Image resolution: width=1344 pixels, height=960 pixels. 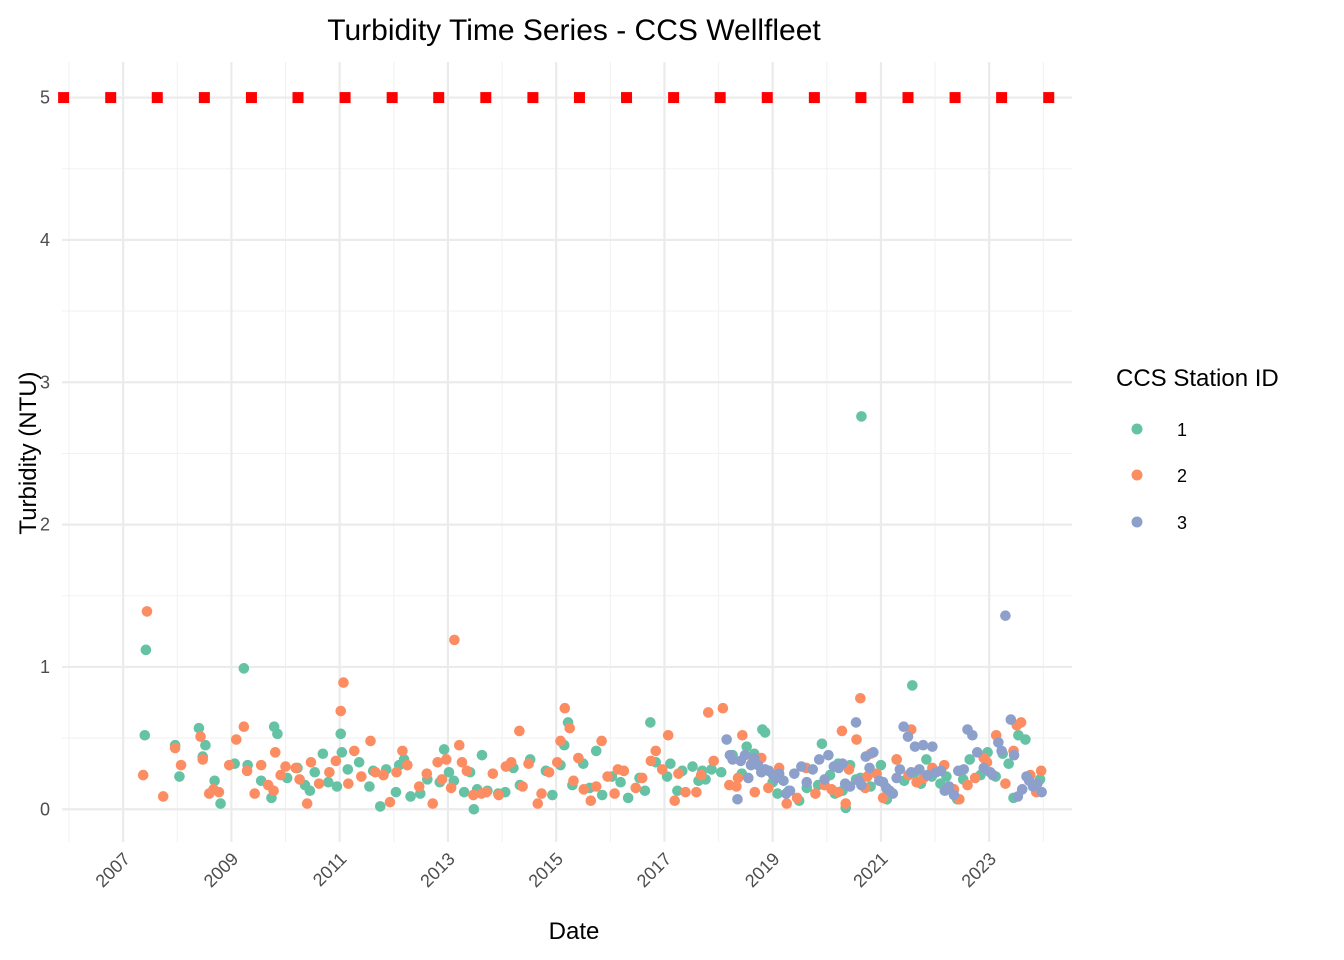 I want to click on y-tick-label: 0, so click(x=45, y=809).